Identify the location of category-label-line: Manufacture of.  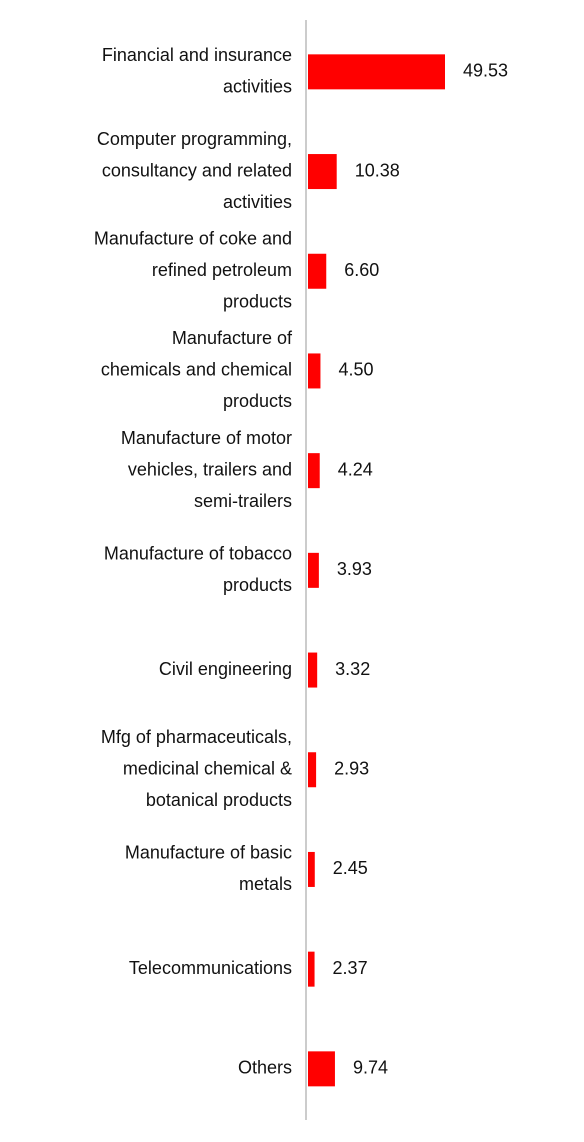
(232, 338).